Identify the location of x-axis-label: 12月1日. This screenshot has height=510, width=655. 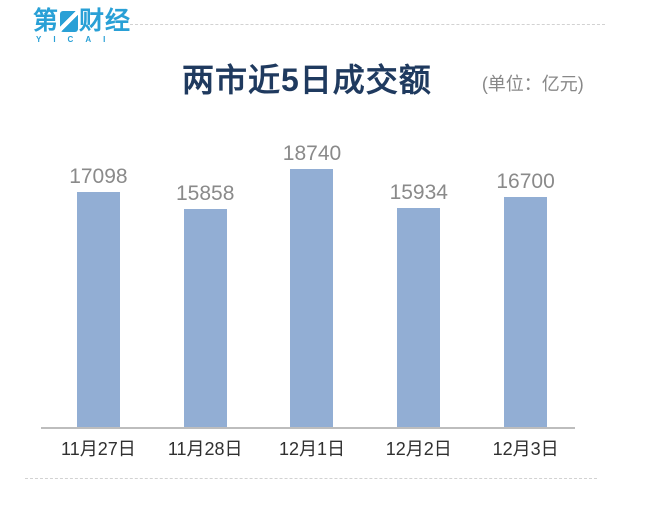
(312, 449).